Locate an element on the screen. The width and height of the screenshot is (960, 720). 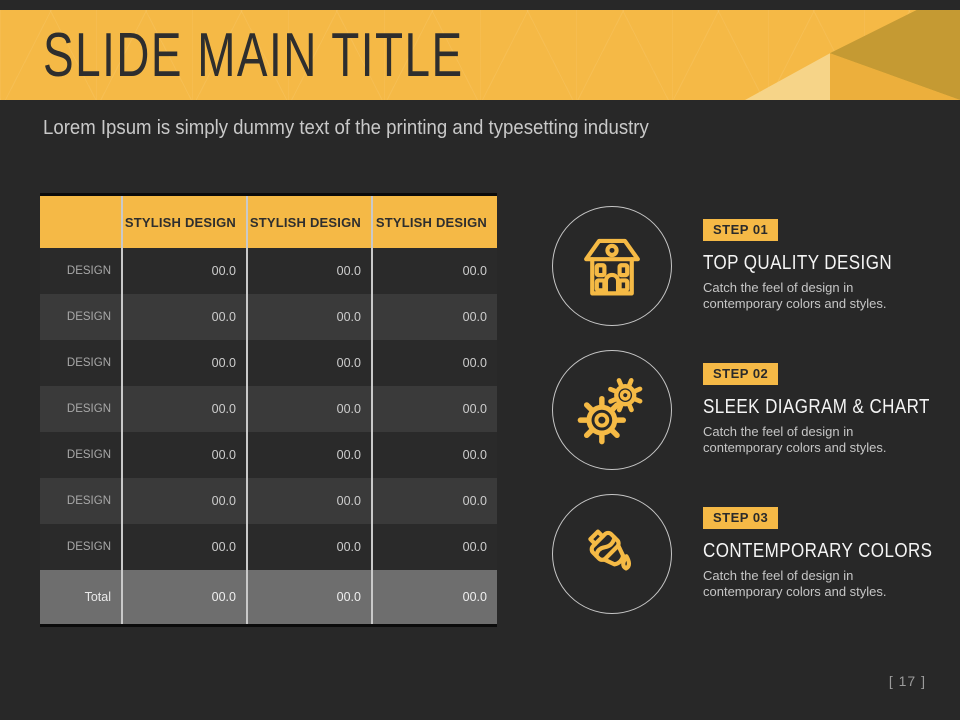
banner-triangle-light-decor is located at coordinates (787, 76).